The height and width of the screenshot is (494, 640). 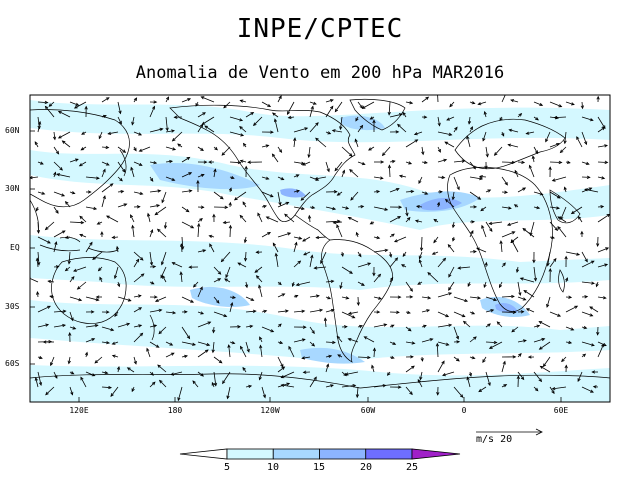 I want to click on lat-label: 60S, so click(x=12, y=363).